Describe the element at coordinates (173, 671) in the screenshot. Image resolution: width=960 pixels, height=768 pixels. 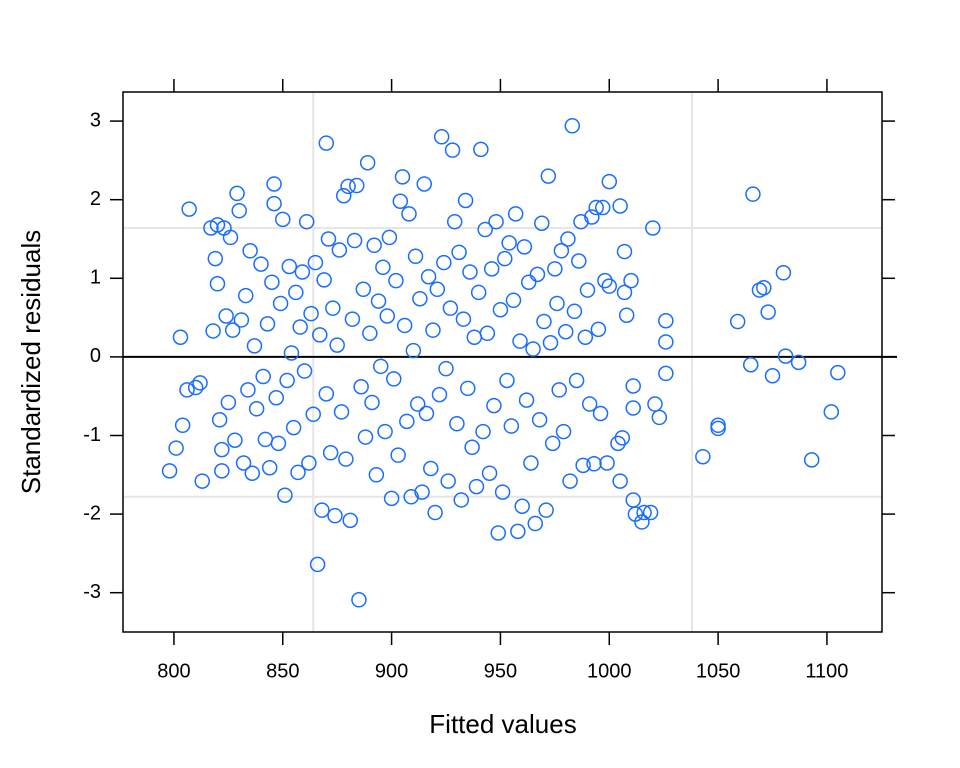
I see `x-tick-label: 800` at that location.